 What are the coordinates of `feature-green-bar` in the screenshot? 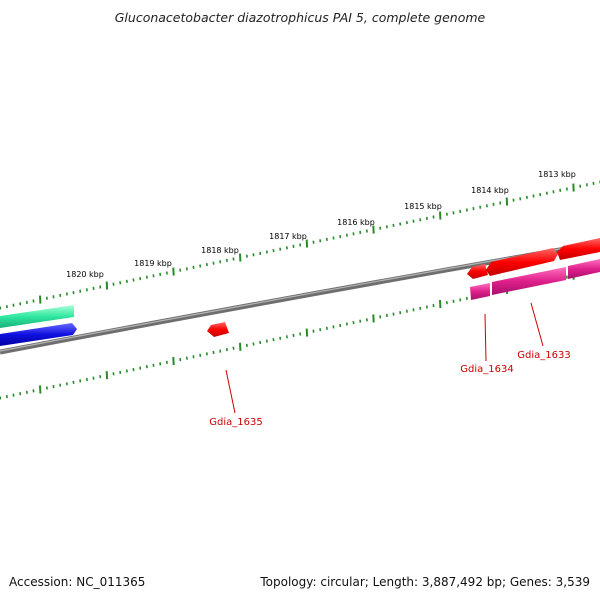 It's located at (37, 316).